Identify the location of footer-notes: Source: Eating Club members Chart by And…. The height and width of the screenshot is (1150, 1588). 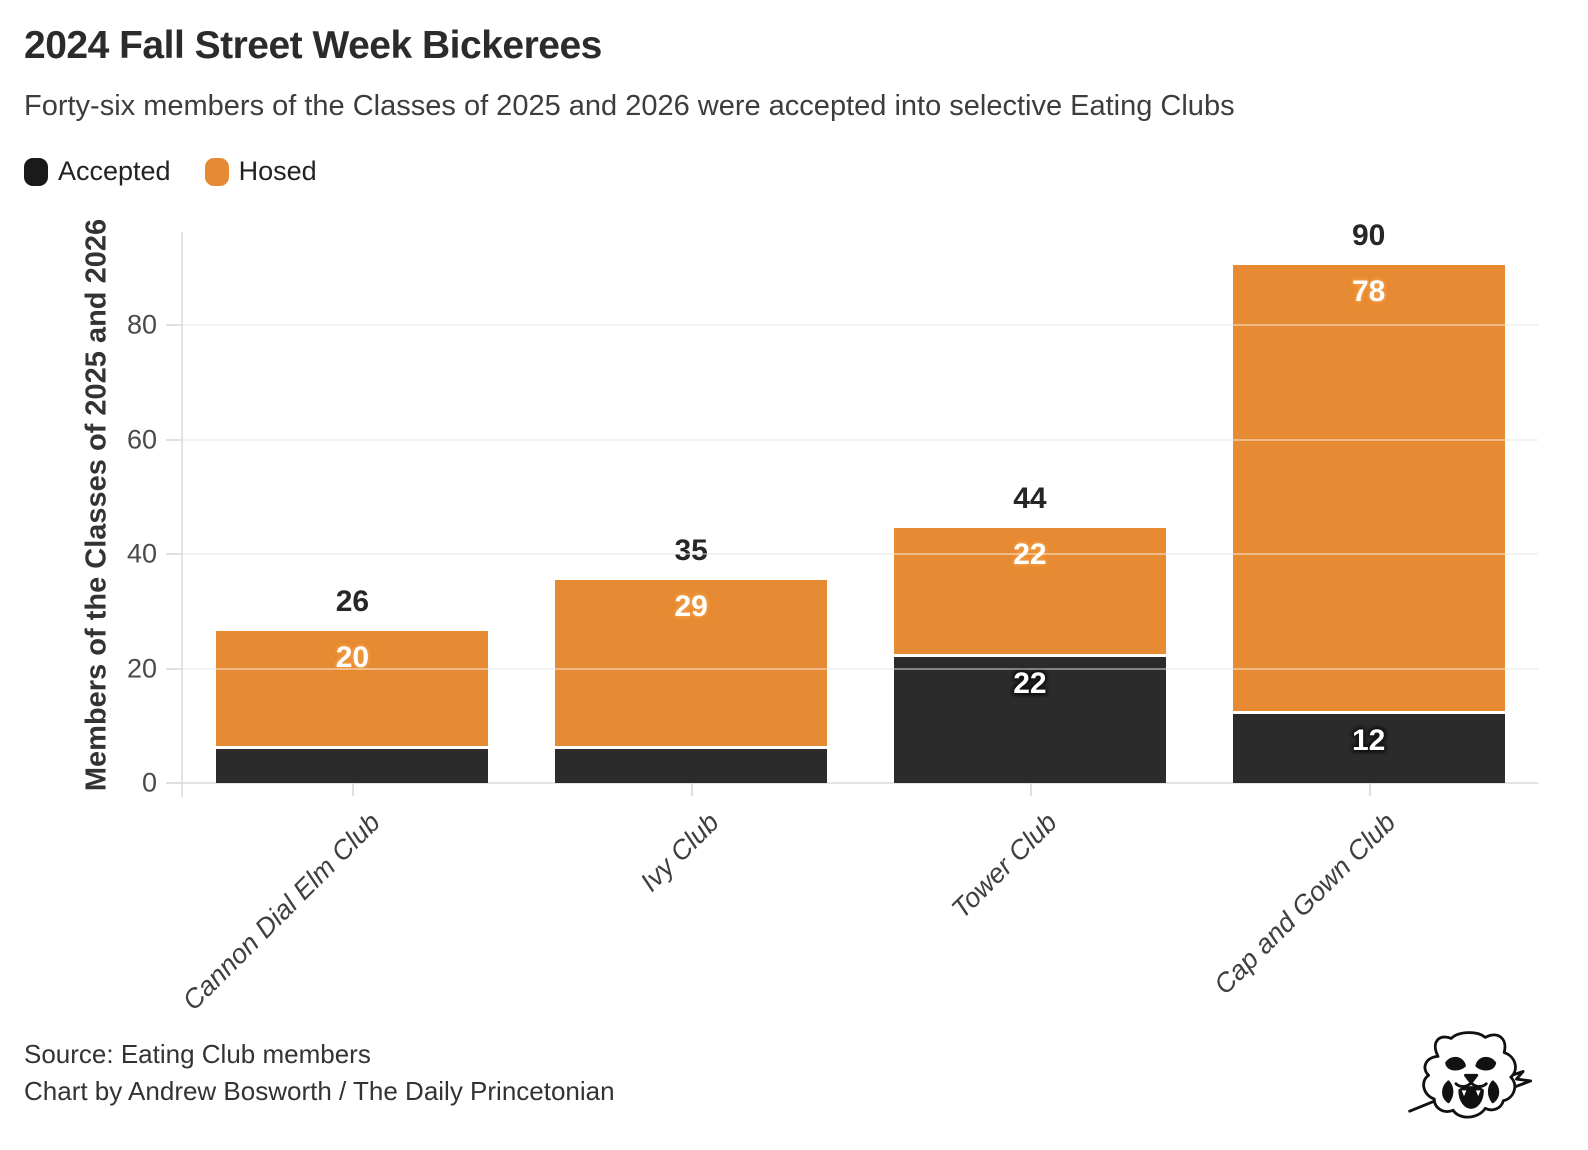
(319, 1073).